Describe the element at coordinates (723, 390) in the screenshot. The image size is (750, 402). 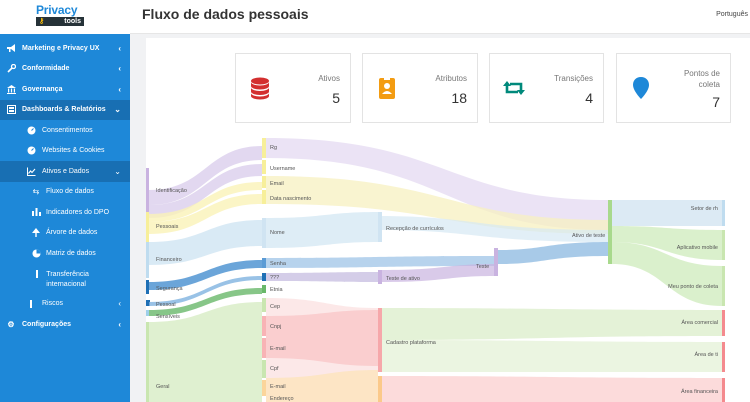
I see `sankey-node-area-financeira` at that location.